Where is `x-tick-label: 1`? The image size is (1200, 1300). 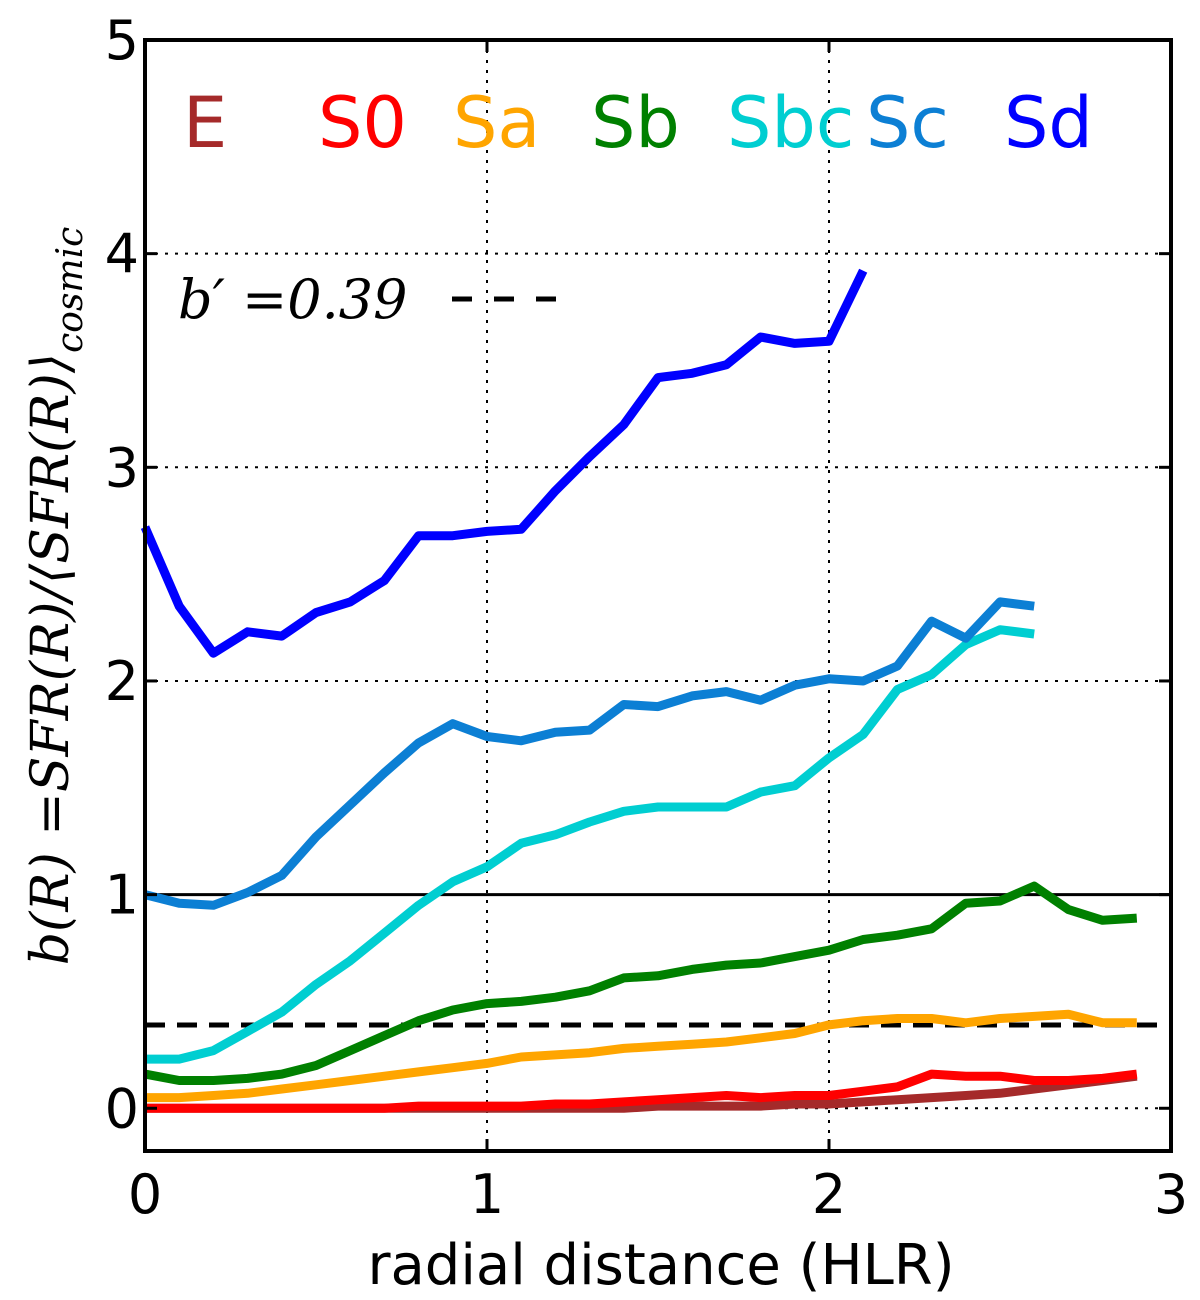 x-tick-label: 1 is located at coordinates (487, 1194).